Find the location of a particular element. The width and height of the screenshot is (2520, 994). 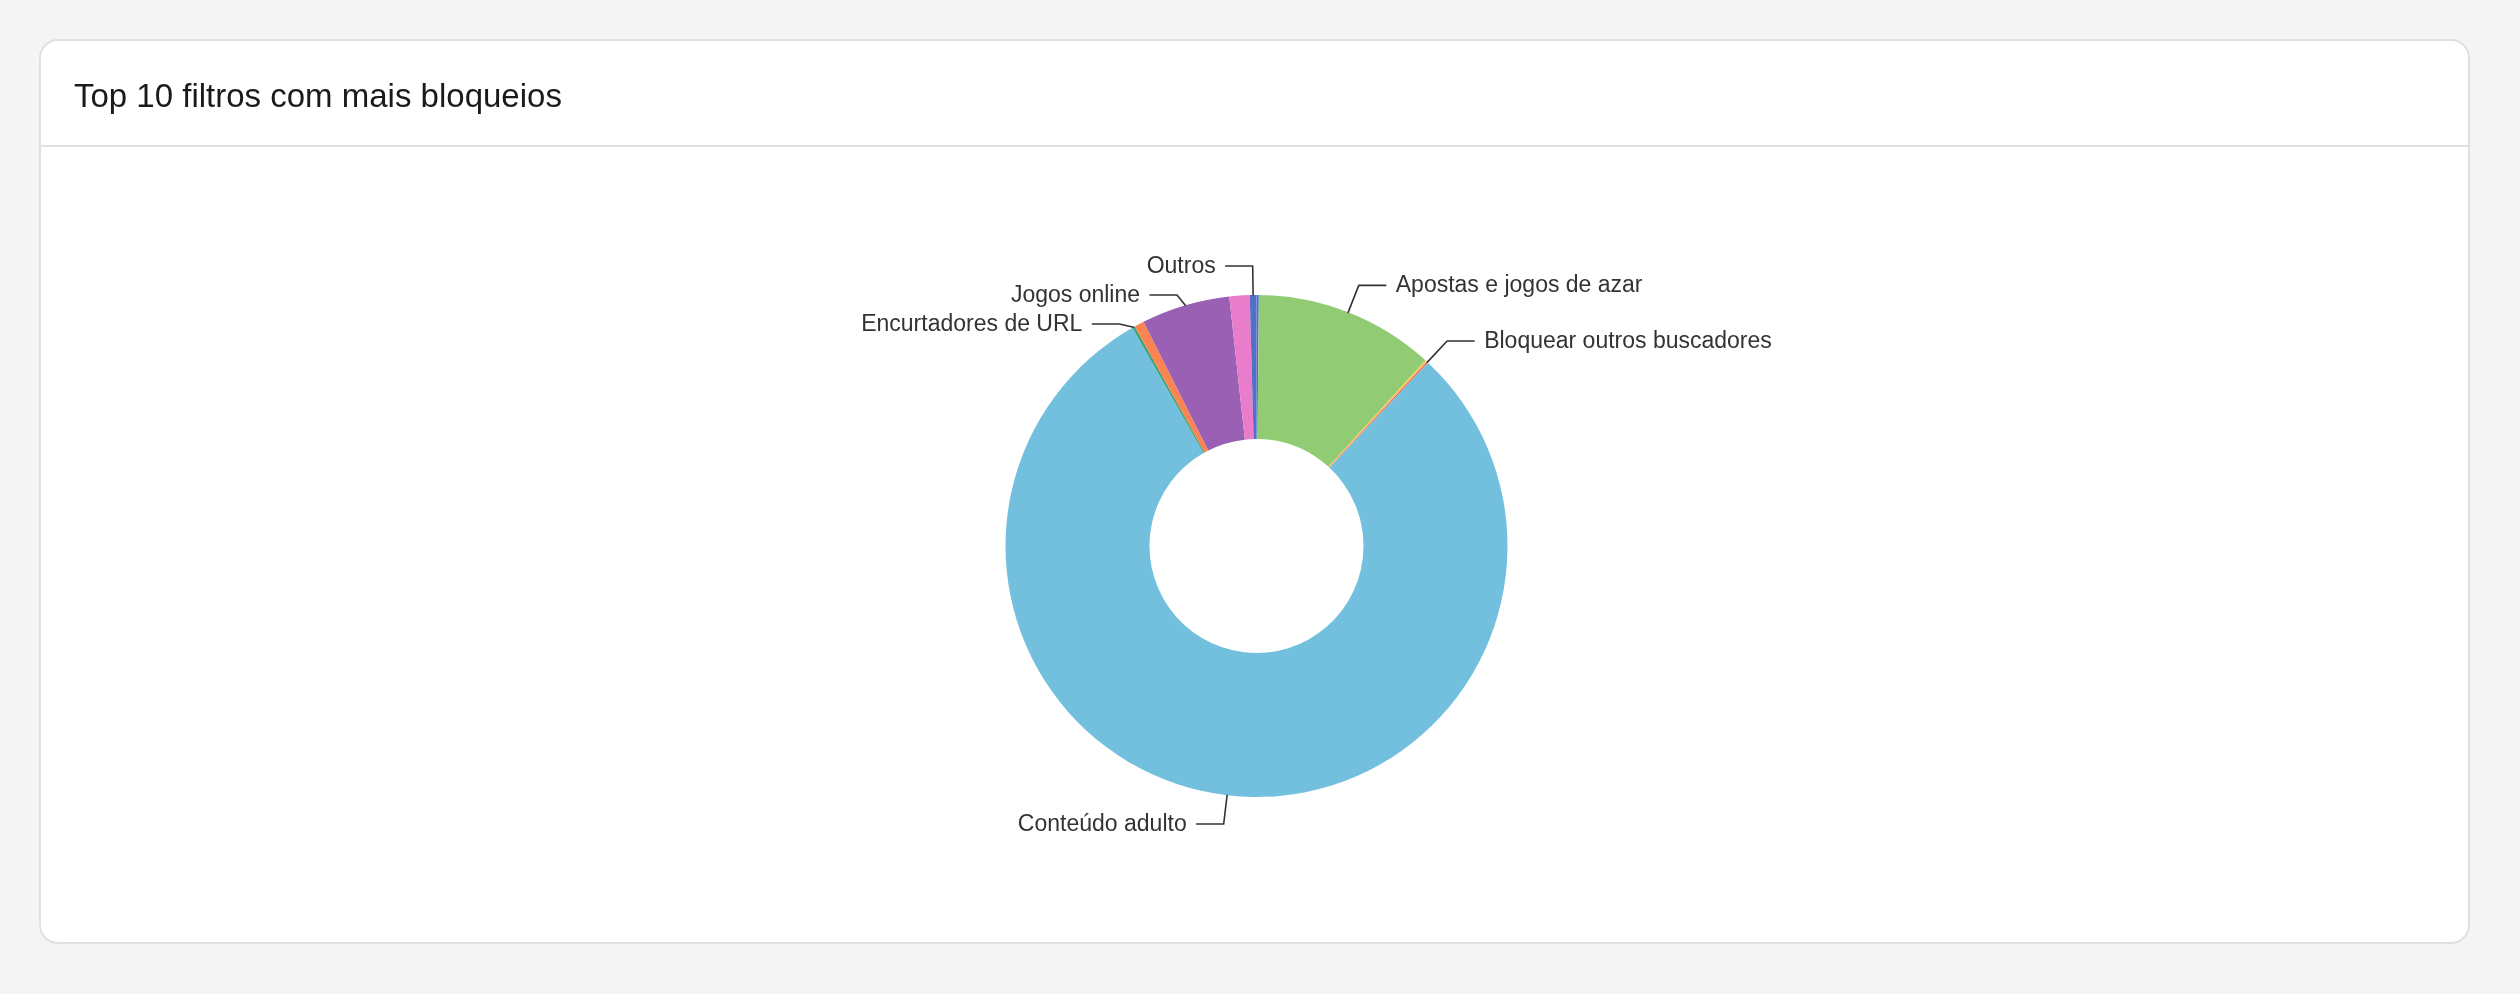

slice-label: Bloquear outros buscadores is located at coordinates (1628, 339).